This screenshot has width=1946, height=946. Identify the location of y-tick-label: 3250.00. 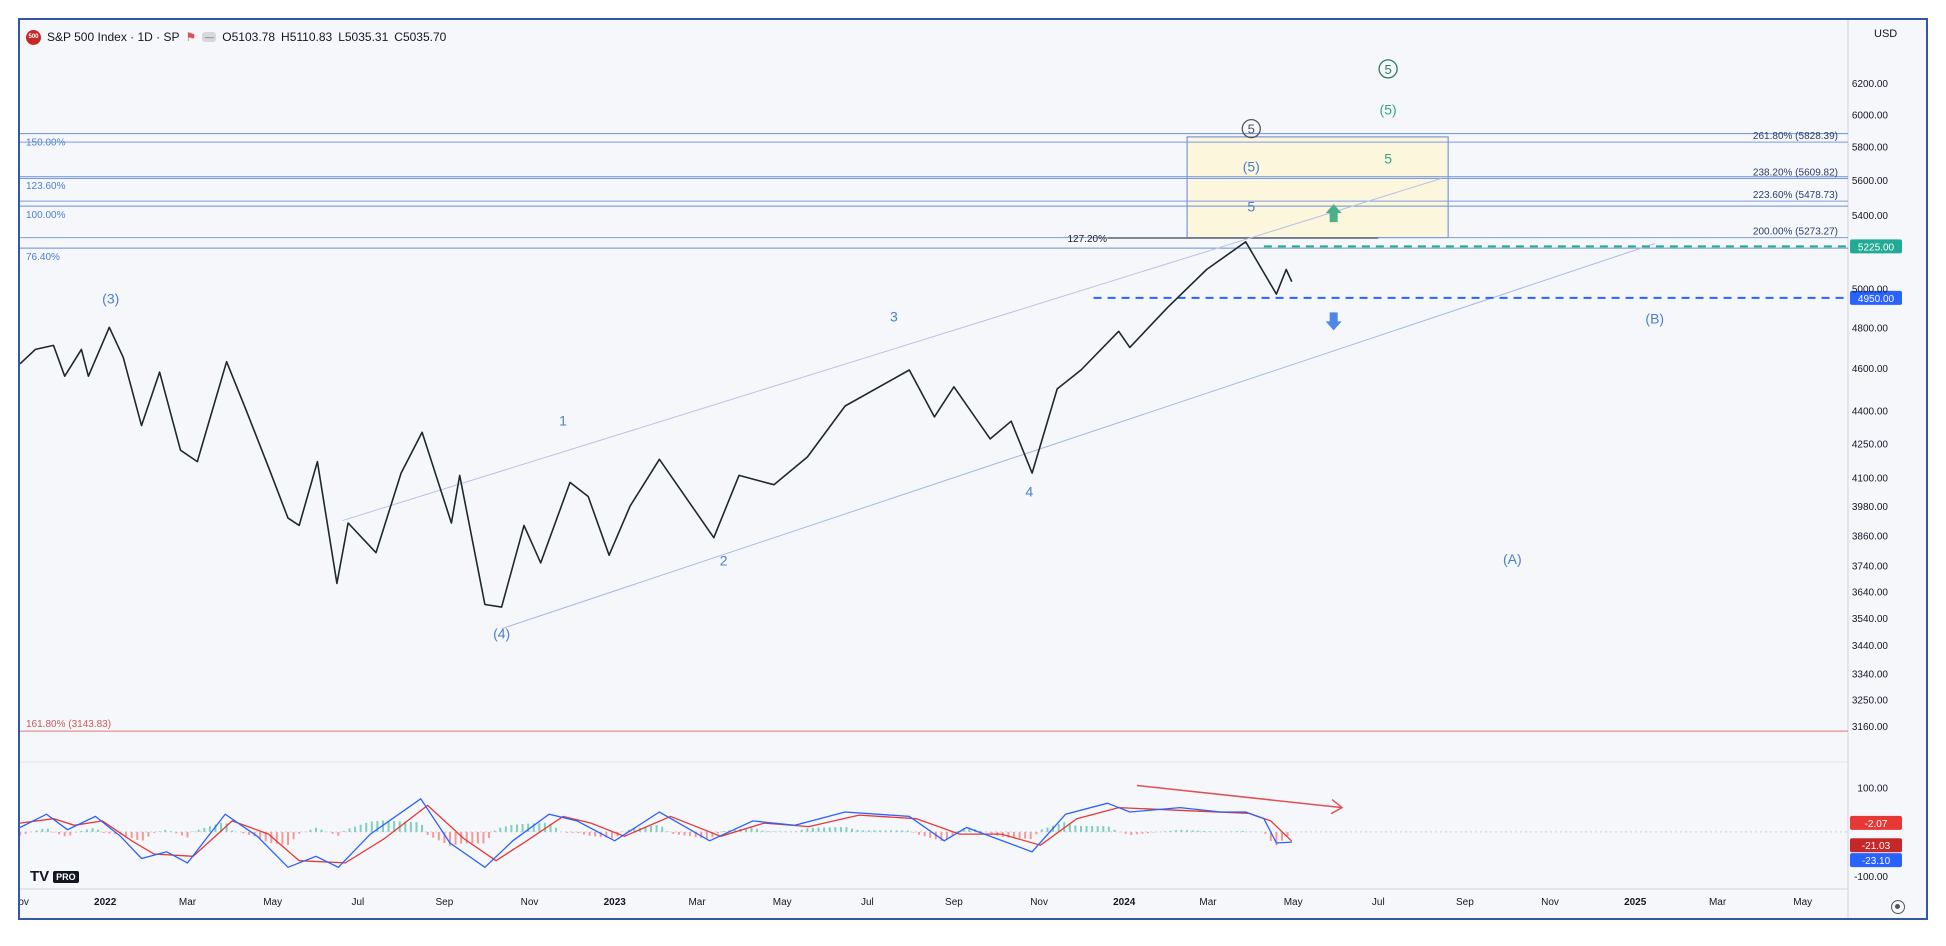
(1870, 700).